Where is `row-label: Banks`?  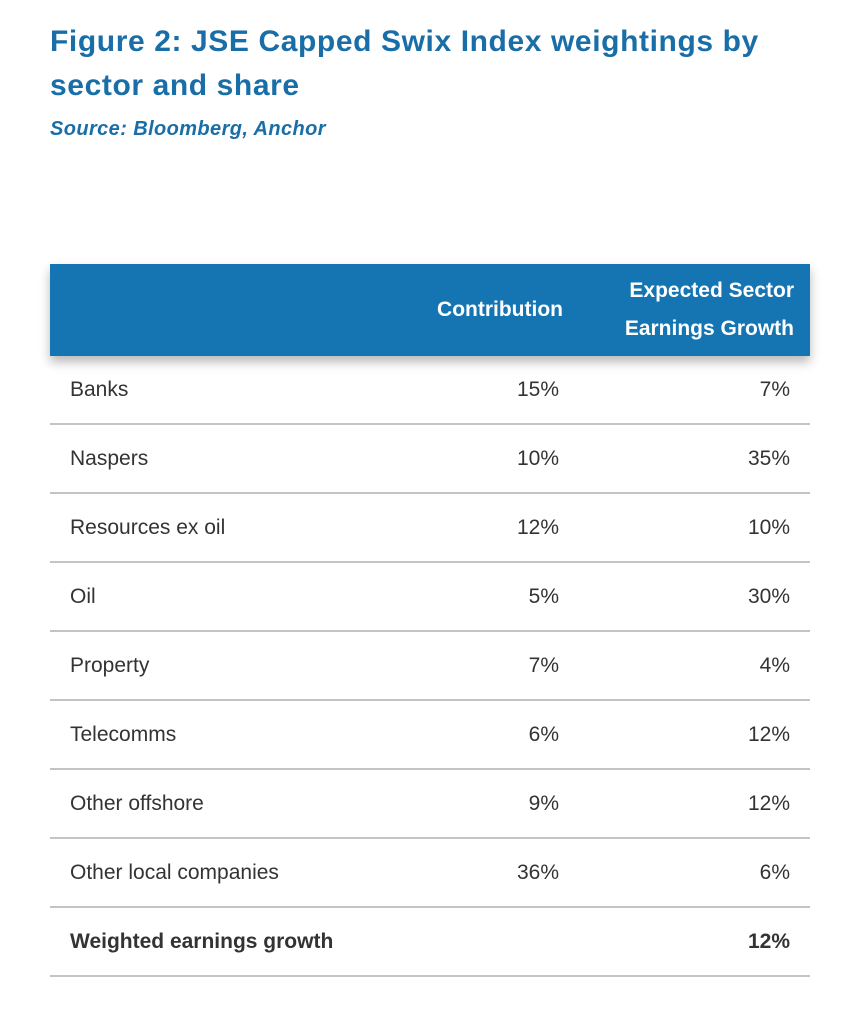 row-label: Banks is located at coordinates (99, 389).